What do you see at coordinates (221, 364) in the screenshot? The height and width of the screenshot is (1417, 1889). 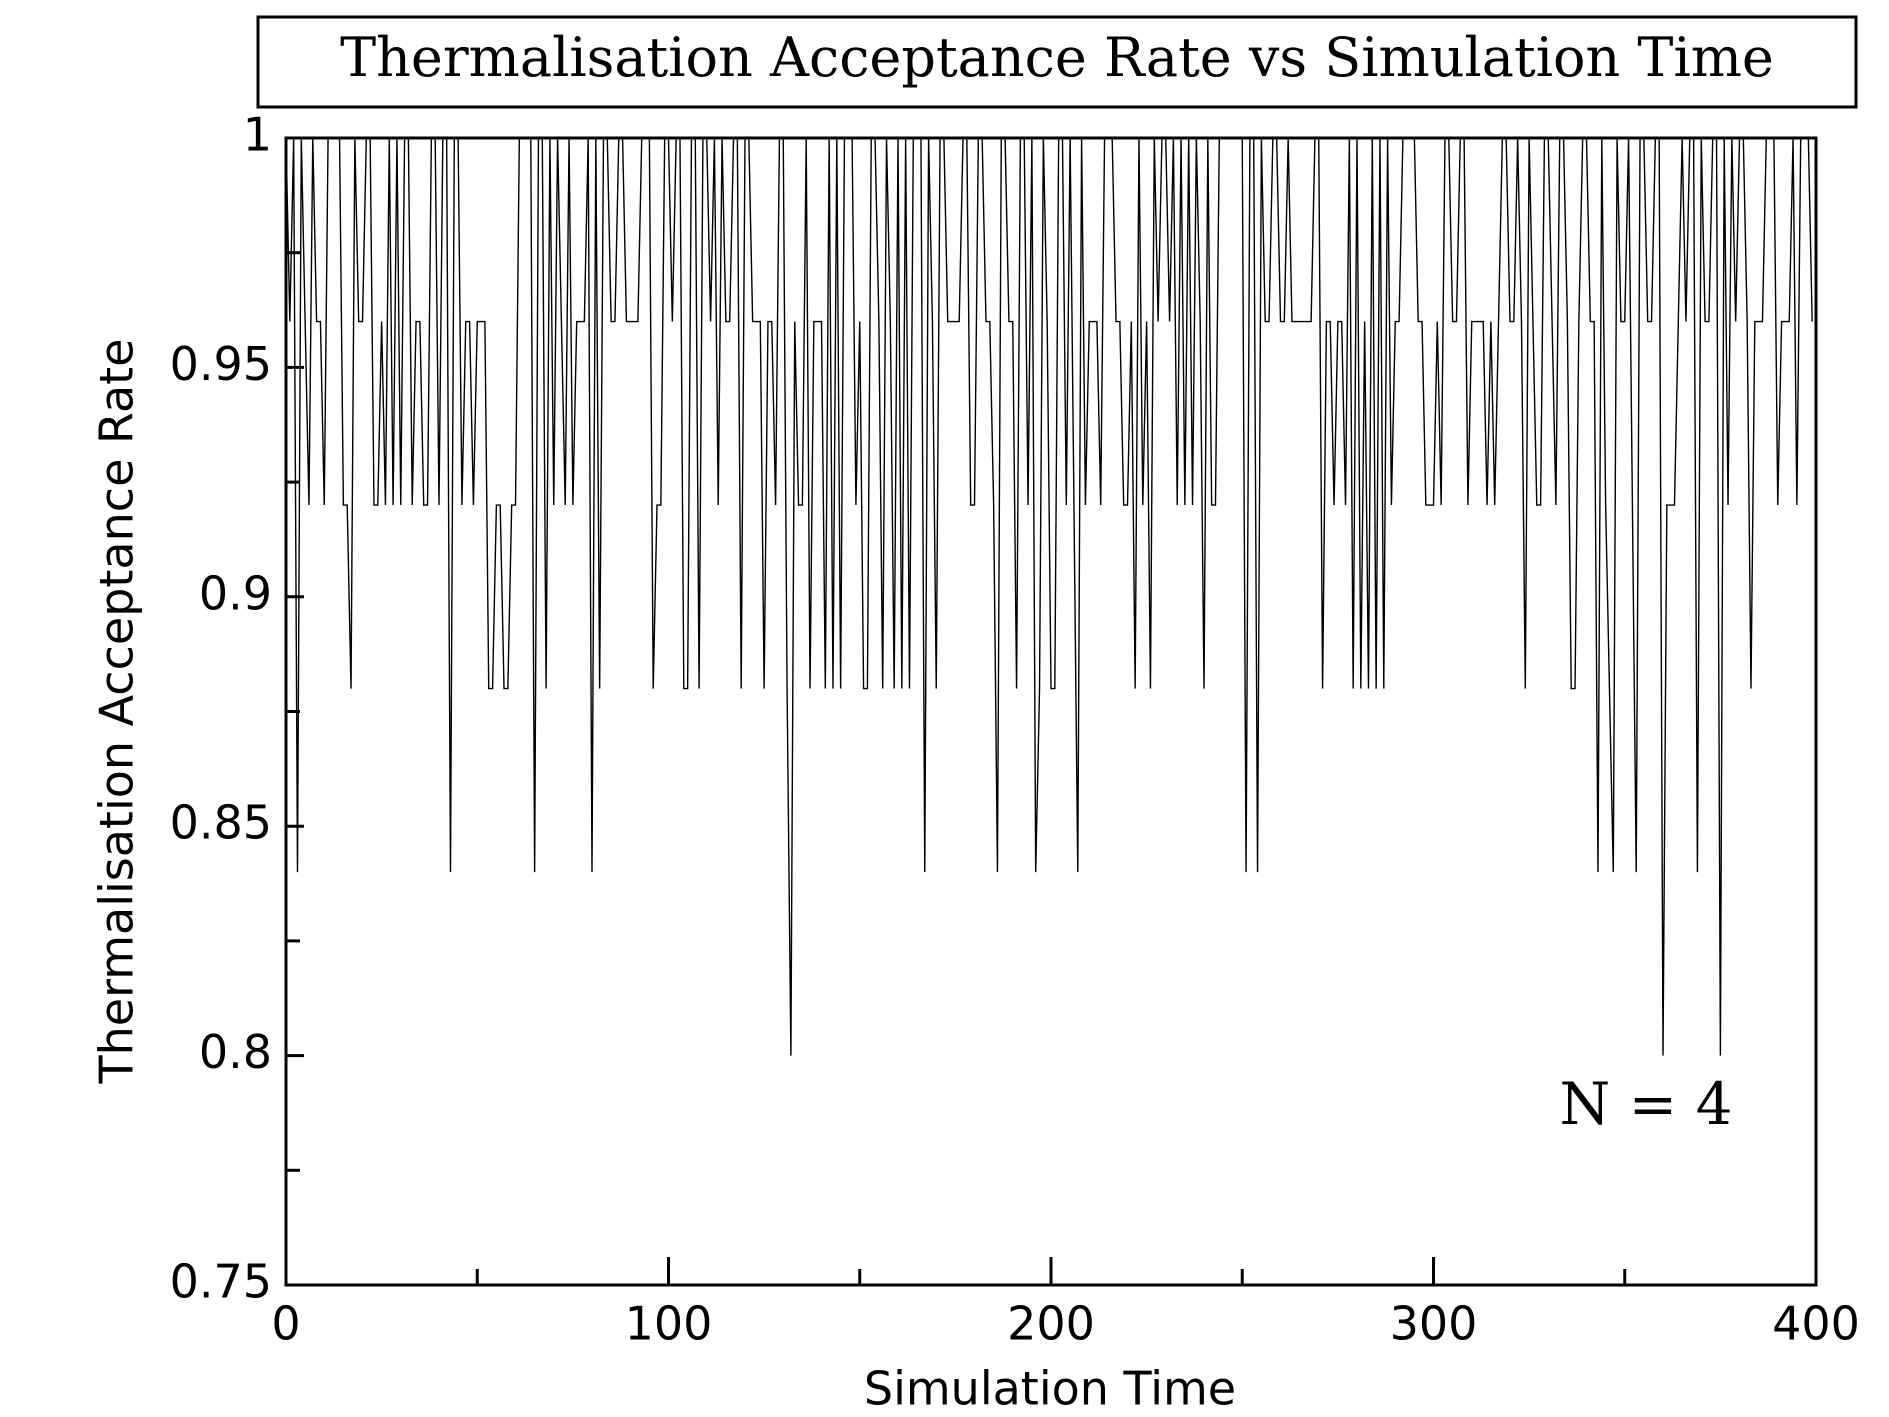 I see `y-tick-label: 0.95` at bounding box center [221, 364].